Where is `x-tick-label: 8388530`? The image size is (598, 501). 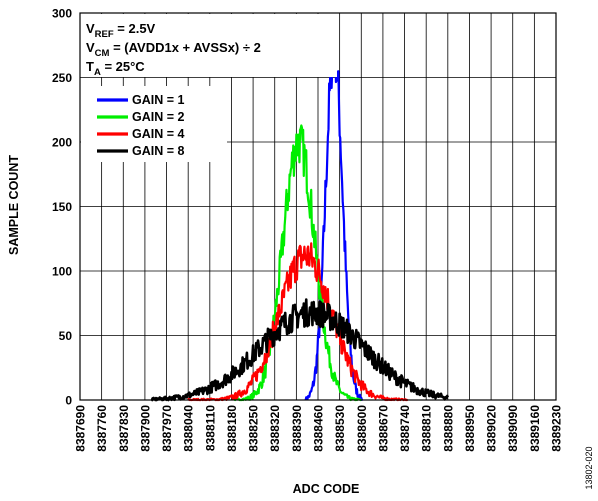
x-tick-label: 8388530 is located at coordinates (340, 428).